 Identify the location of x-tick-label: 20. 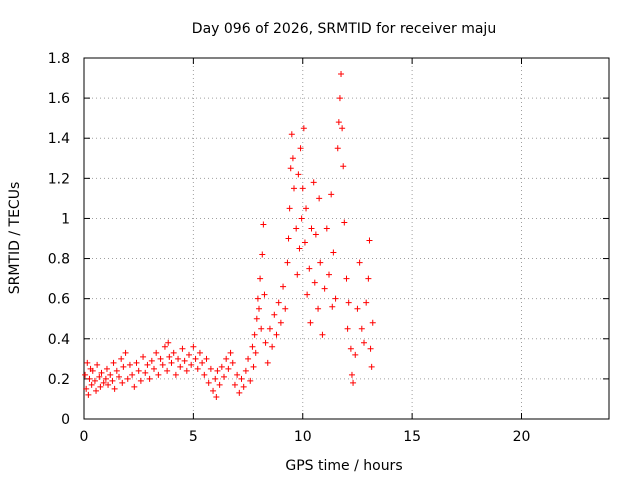
(522, 437).